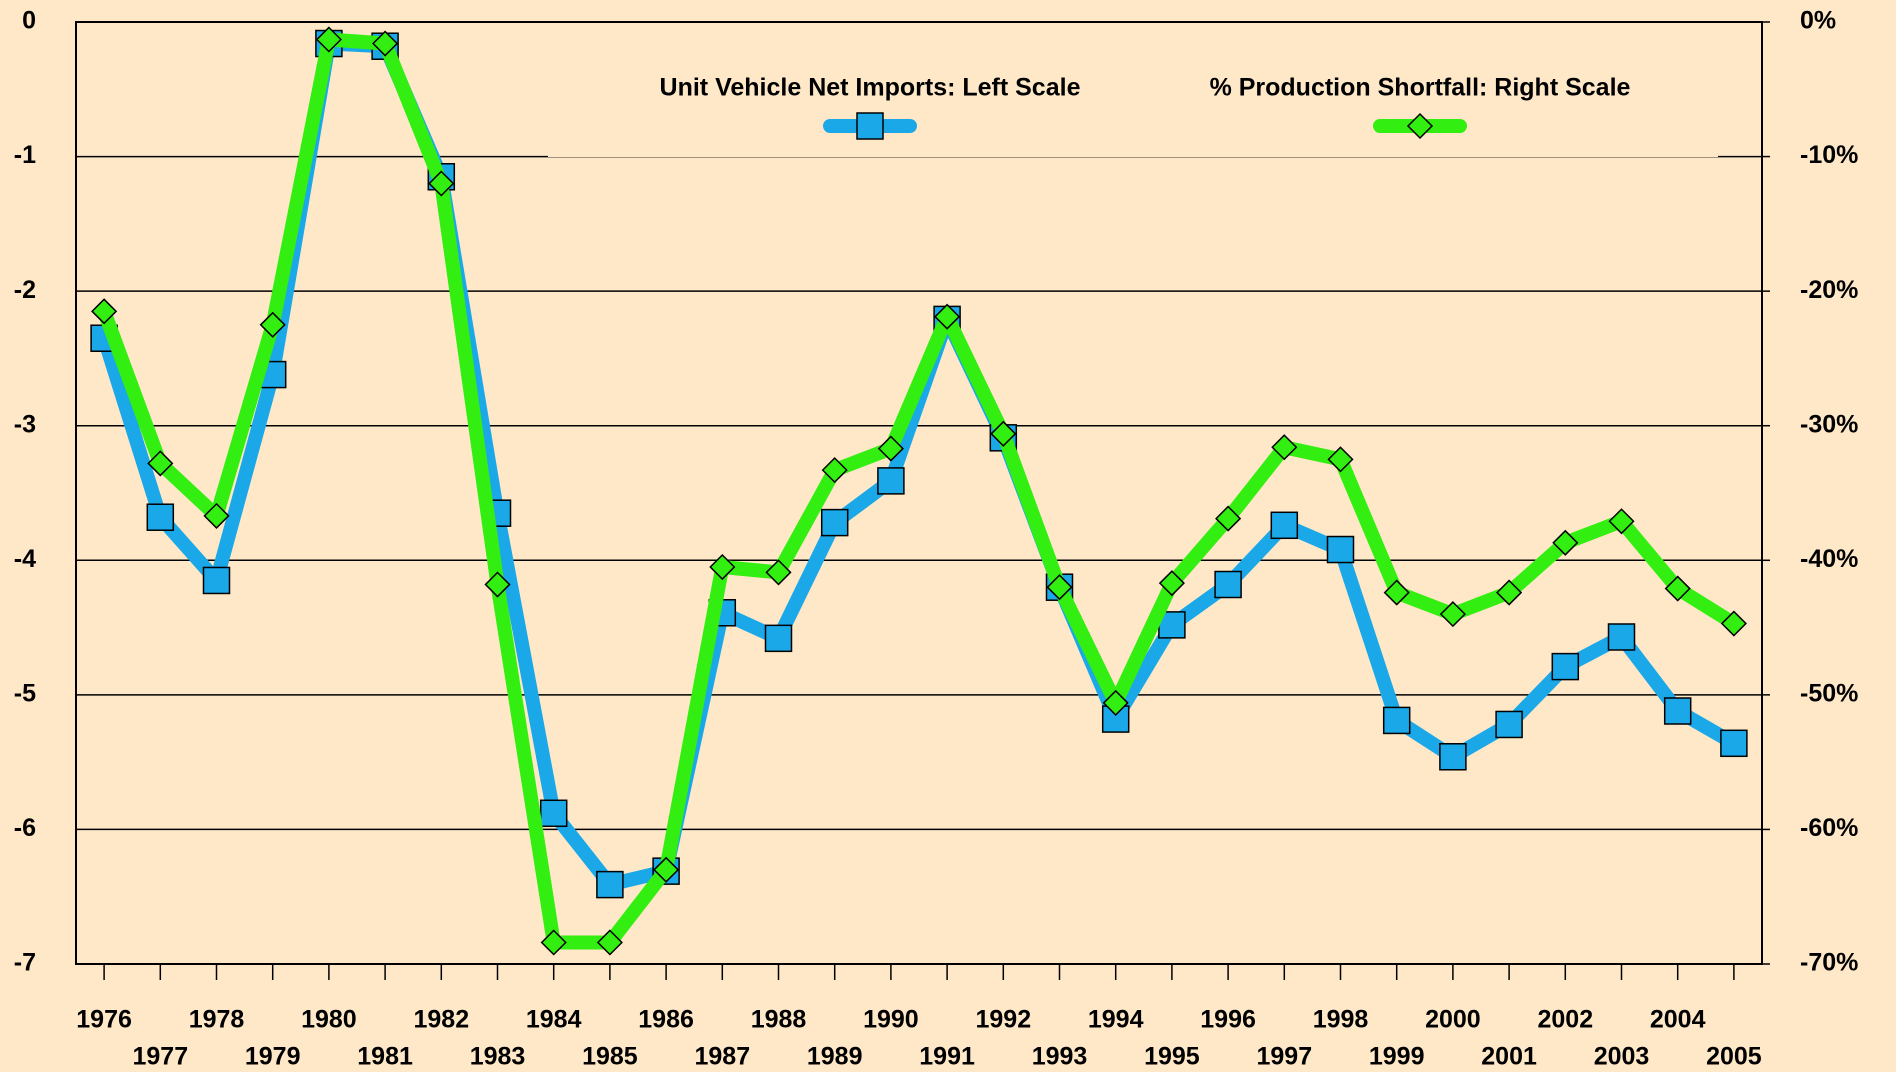 The height and width of the screenshot is (1072, 1896). I want to click on x-tick-label: 1983, so click(498, 1057).